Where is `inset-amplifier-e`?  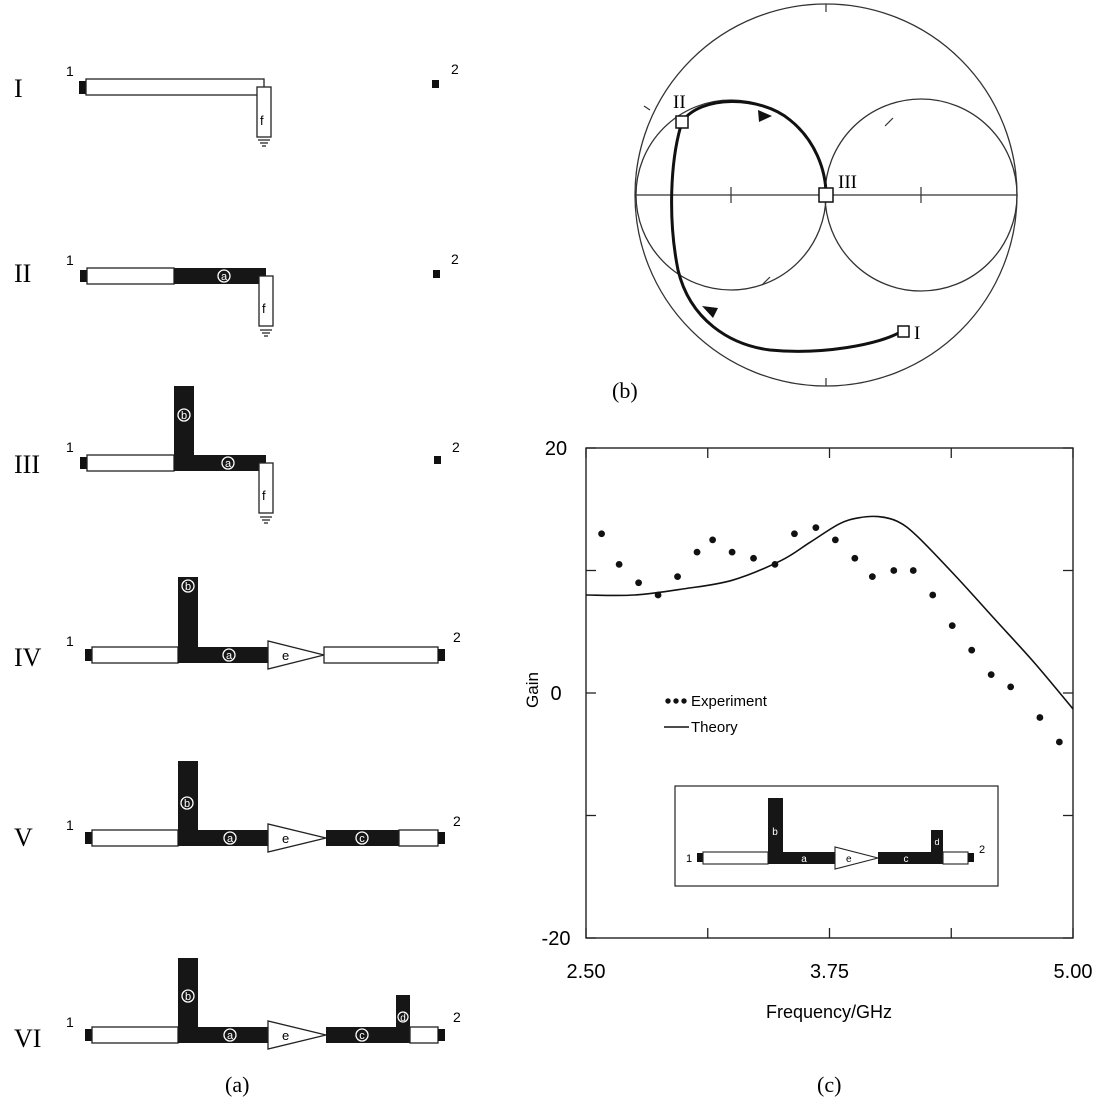 inset-amplifier-e is located at coordinates (856, 858).